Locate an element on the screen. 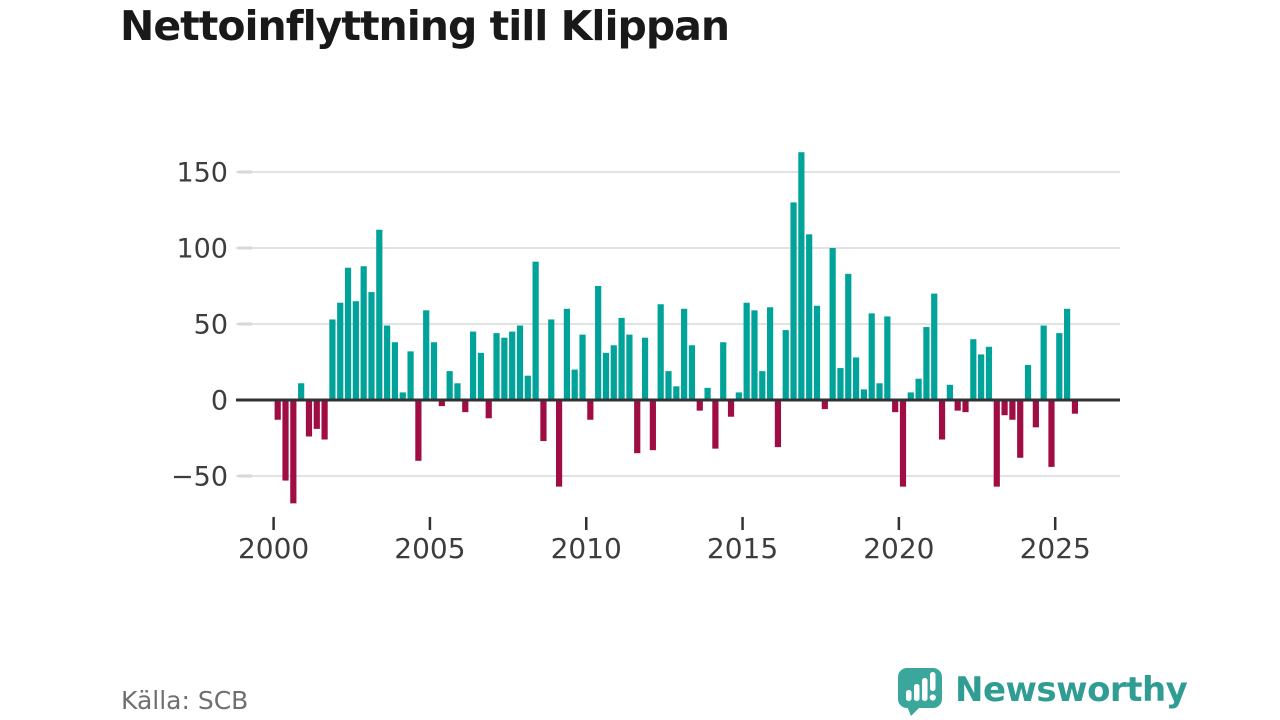 This screenshot has width=1280, height=720. y-axis-tick-label: 50 is located at coordinates (211, 325).